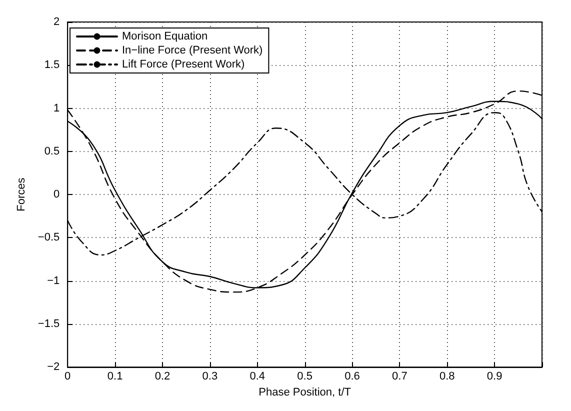  Describe the element at coordinates (22, 194) in the screenshot. I see `y-axis-title: Forces` at that location.